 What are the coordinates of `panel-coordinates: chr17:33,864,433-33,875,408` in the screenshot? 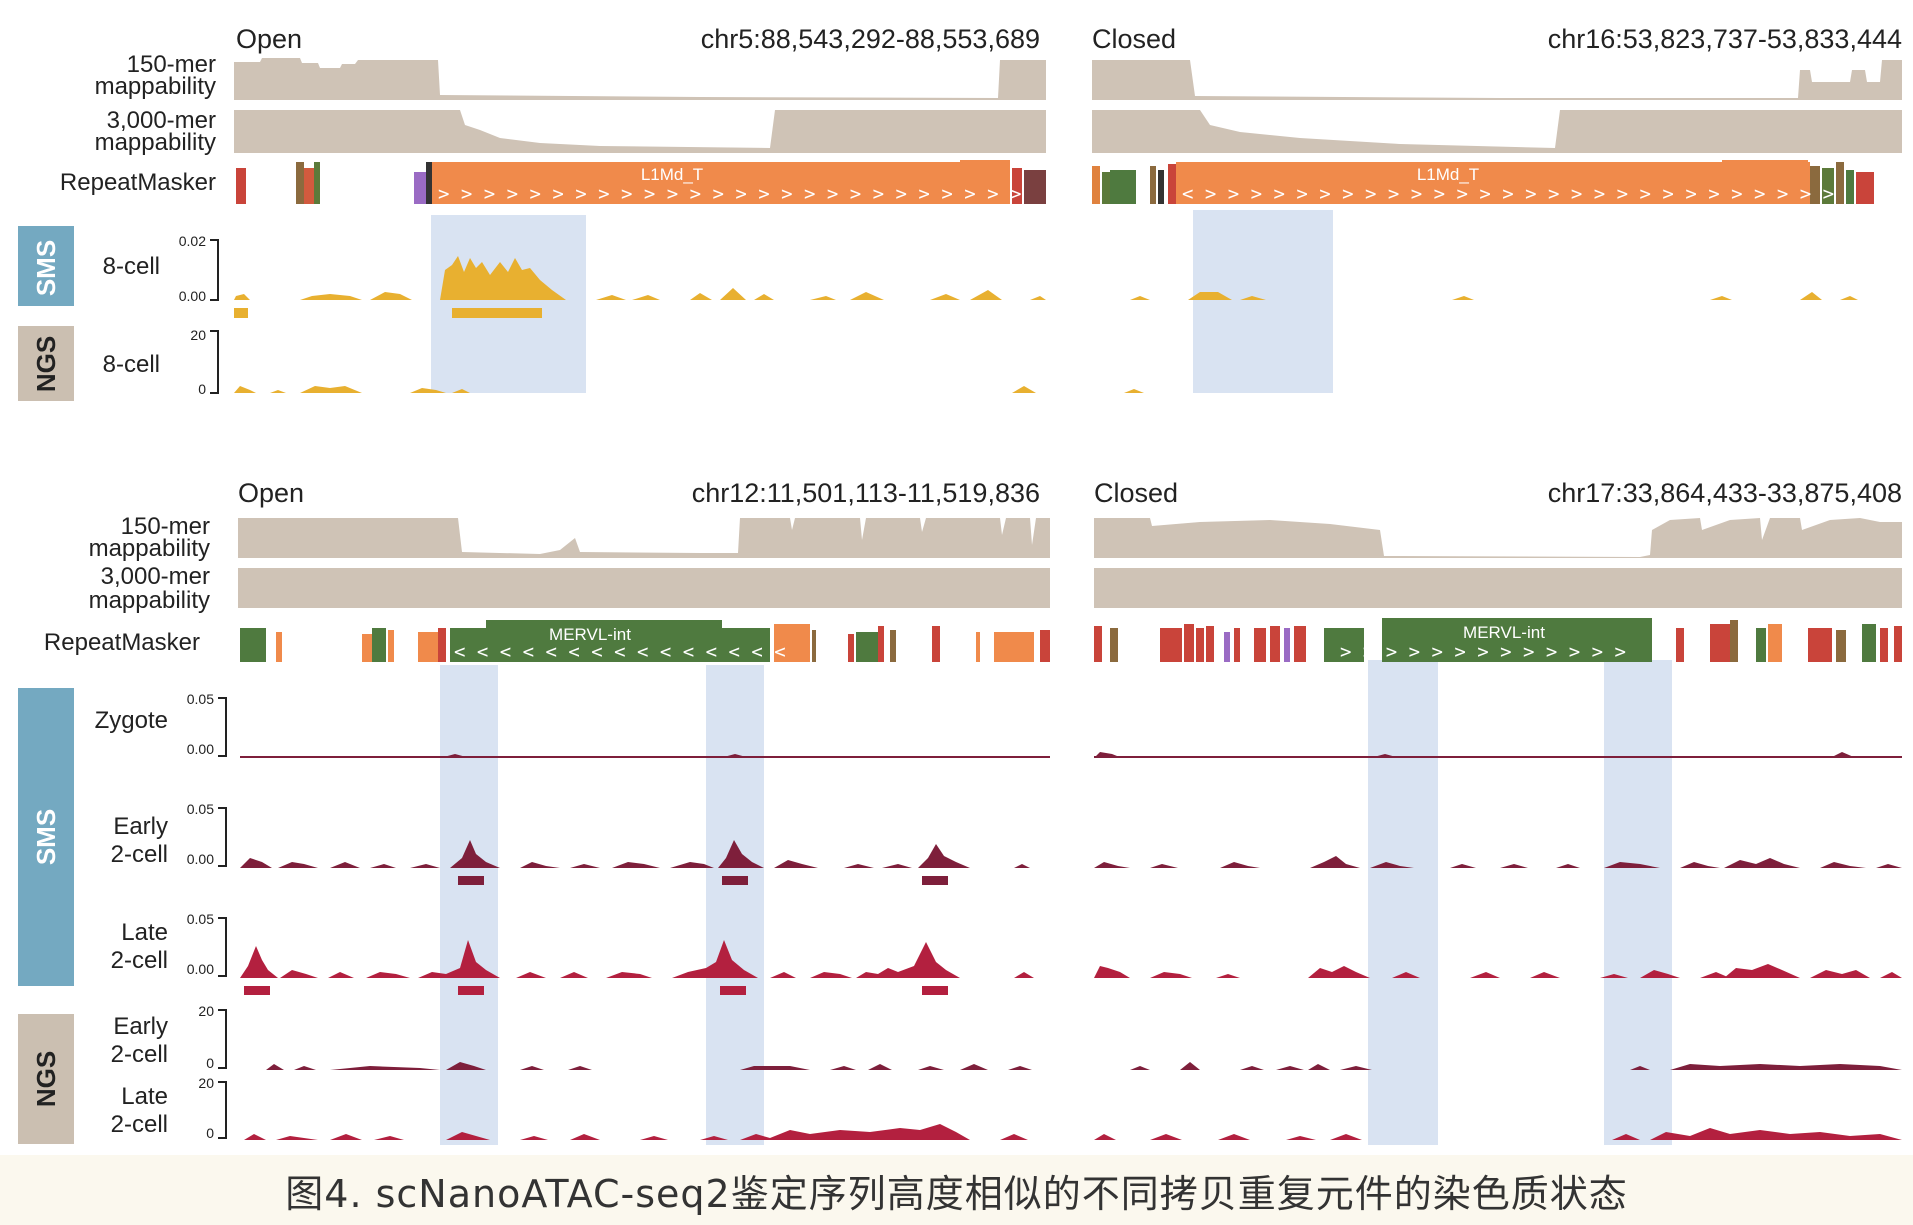 It's located at (1725, 493).